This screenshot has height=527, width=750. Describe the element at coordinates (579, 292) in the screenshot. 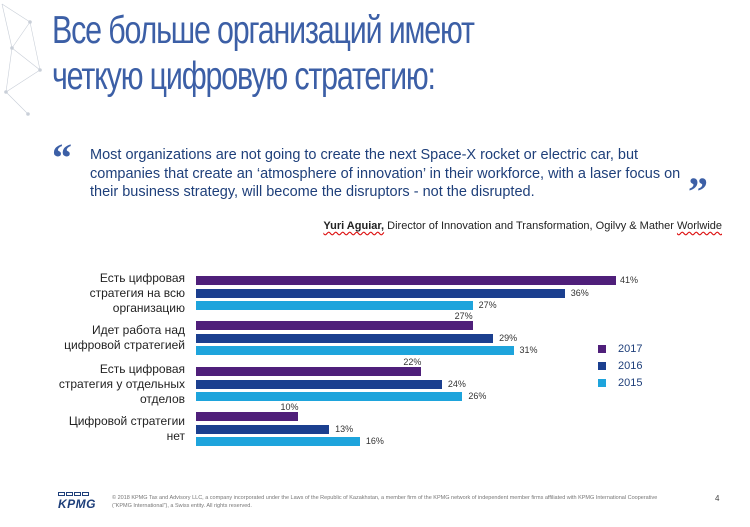

I see `bar-value-label: 36%` at that location.